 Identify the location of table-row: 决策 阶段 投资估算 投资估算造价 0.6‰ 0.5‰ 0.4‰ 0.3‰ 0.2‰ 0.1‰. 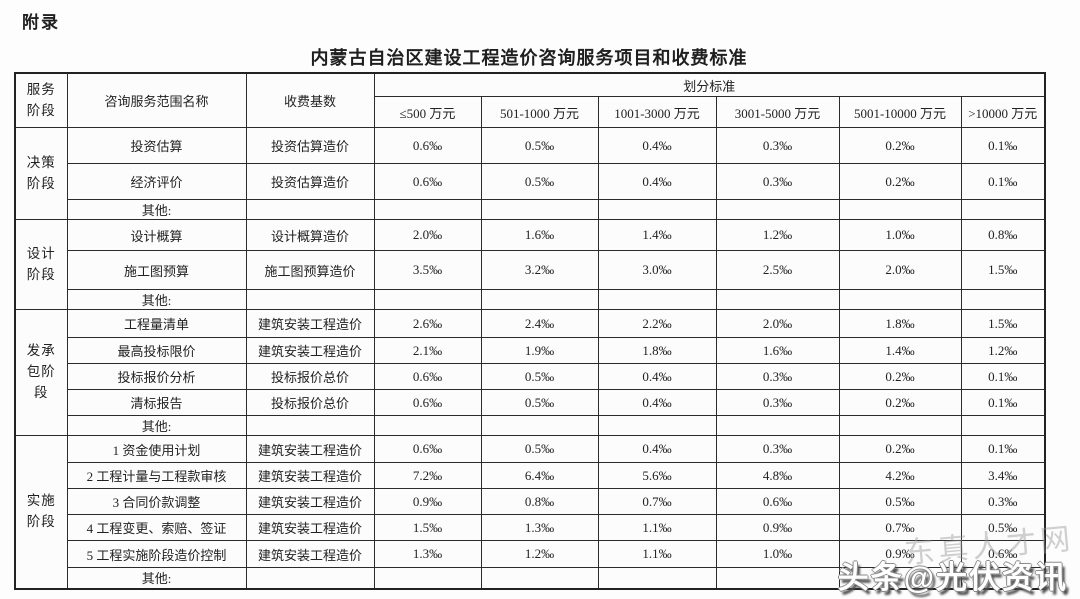
(530, 173).